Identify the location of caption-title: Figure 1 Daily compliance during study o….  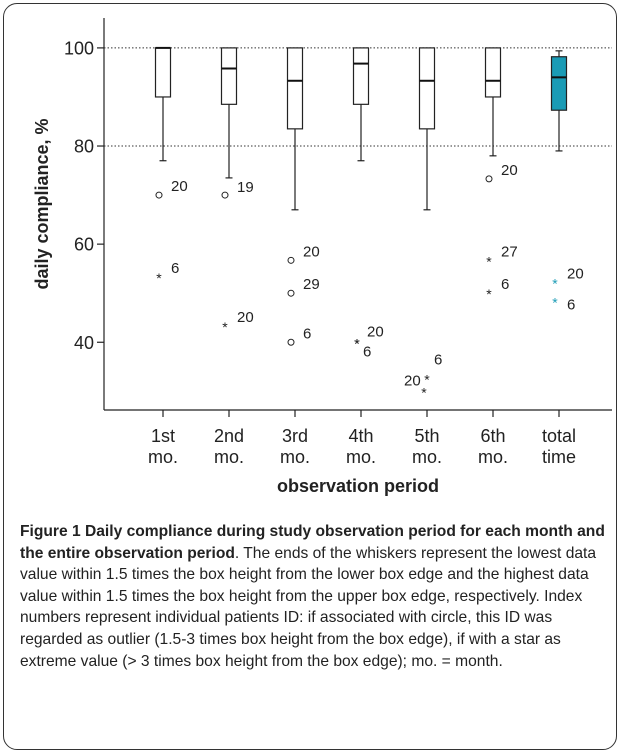
(312, 542).